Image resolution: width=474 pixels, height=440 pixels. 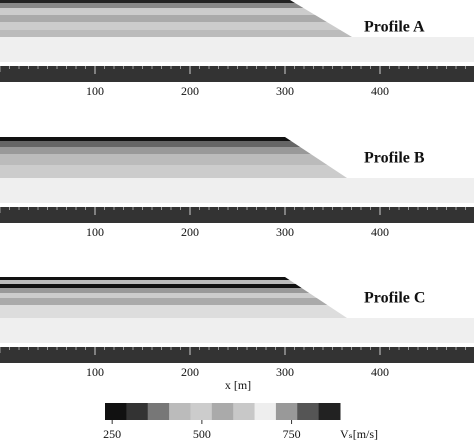 I want to click on profile-title: Profile C, so click(x=394, y=298).